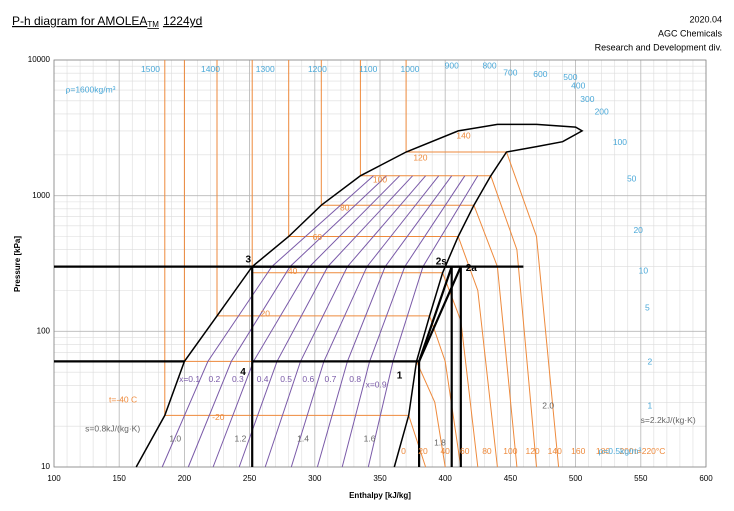  Describe the element at coordinates (44, 330) in the screenshot. I see `y-tick-label: 100` at that location.